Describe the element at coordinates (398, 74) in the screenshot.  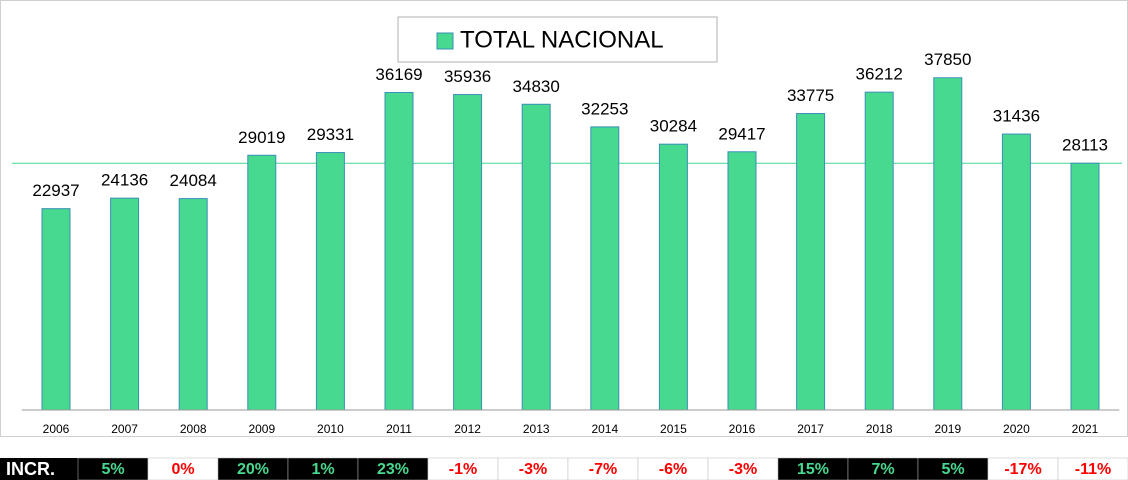
I see `data-label: 36169` at that location.